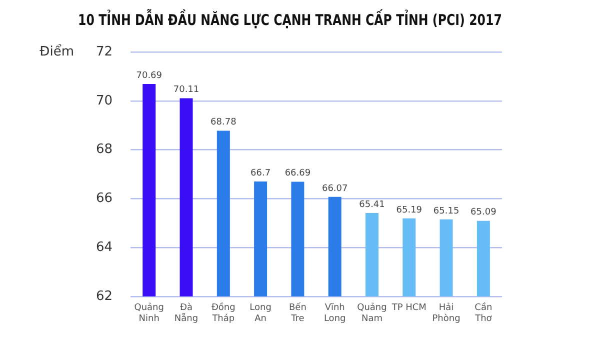 The image size is (600, 338). I want to click on y-tick-label: 70, so click(104, 100).